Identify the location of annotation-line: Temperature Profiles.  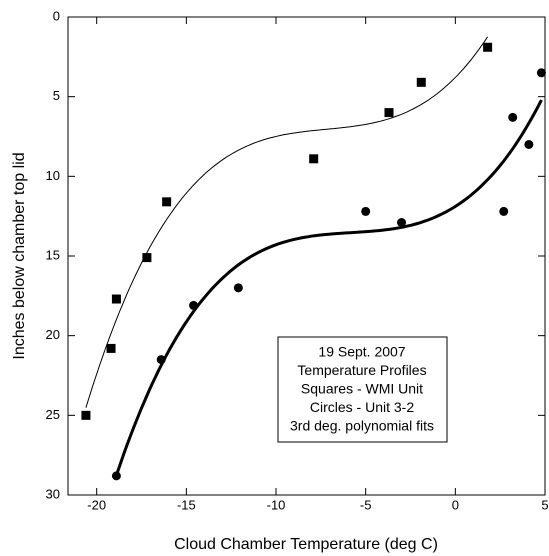
(361, 370).